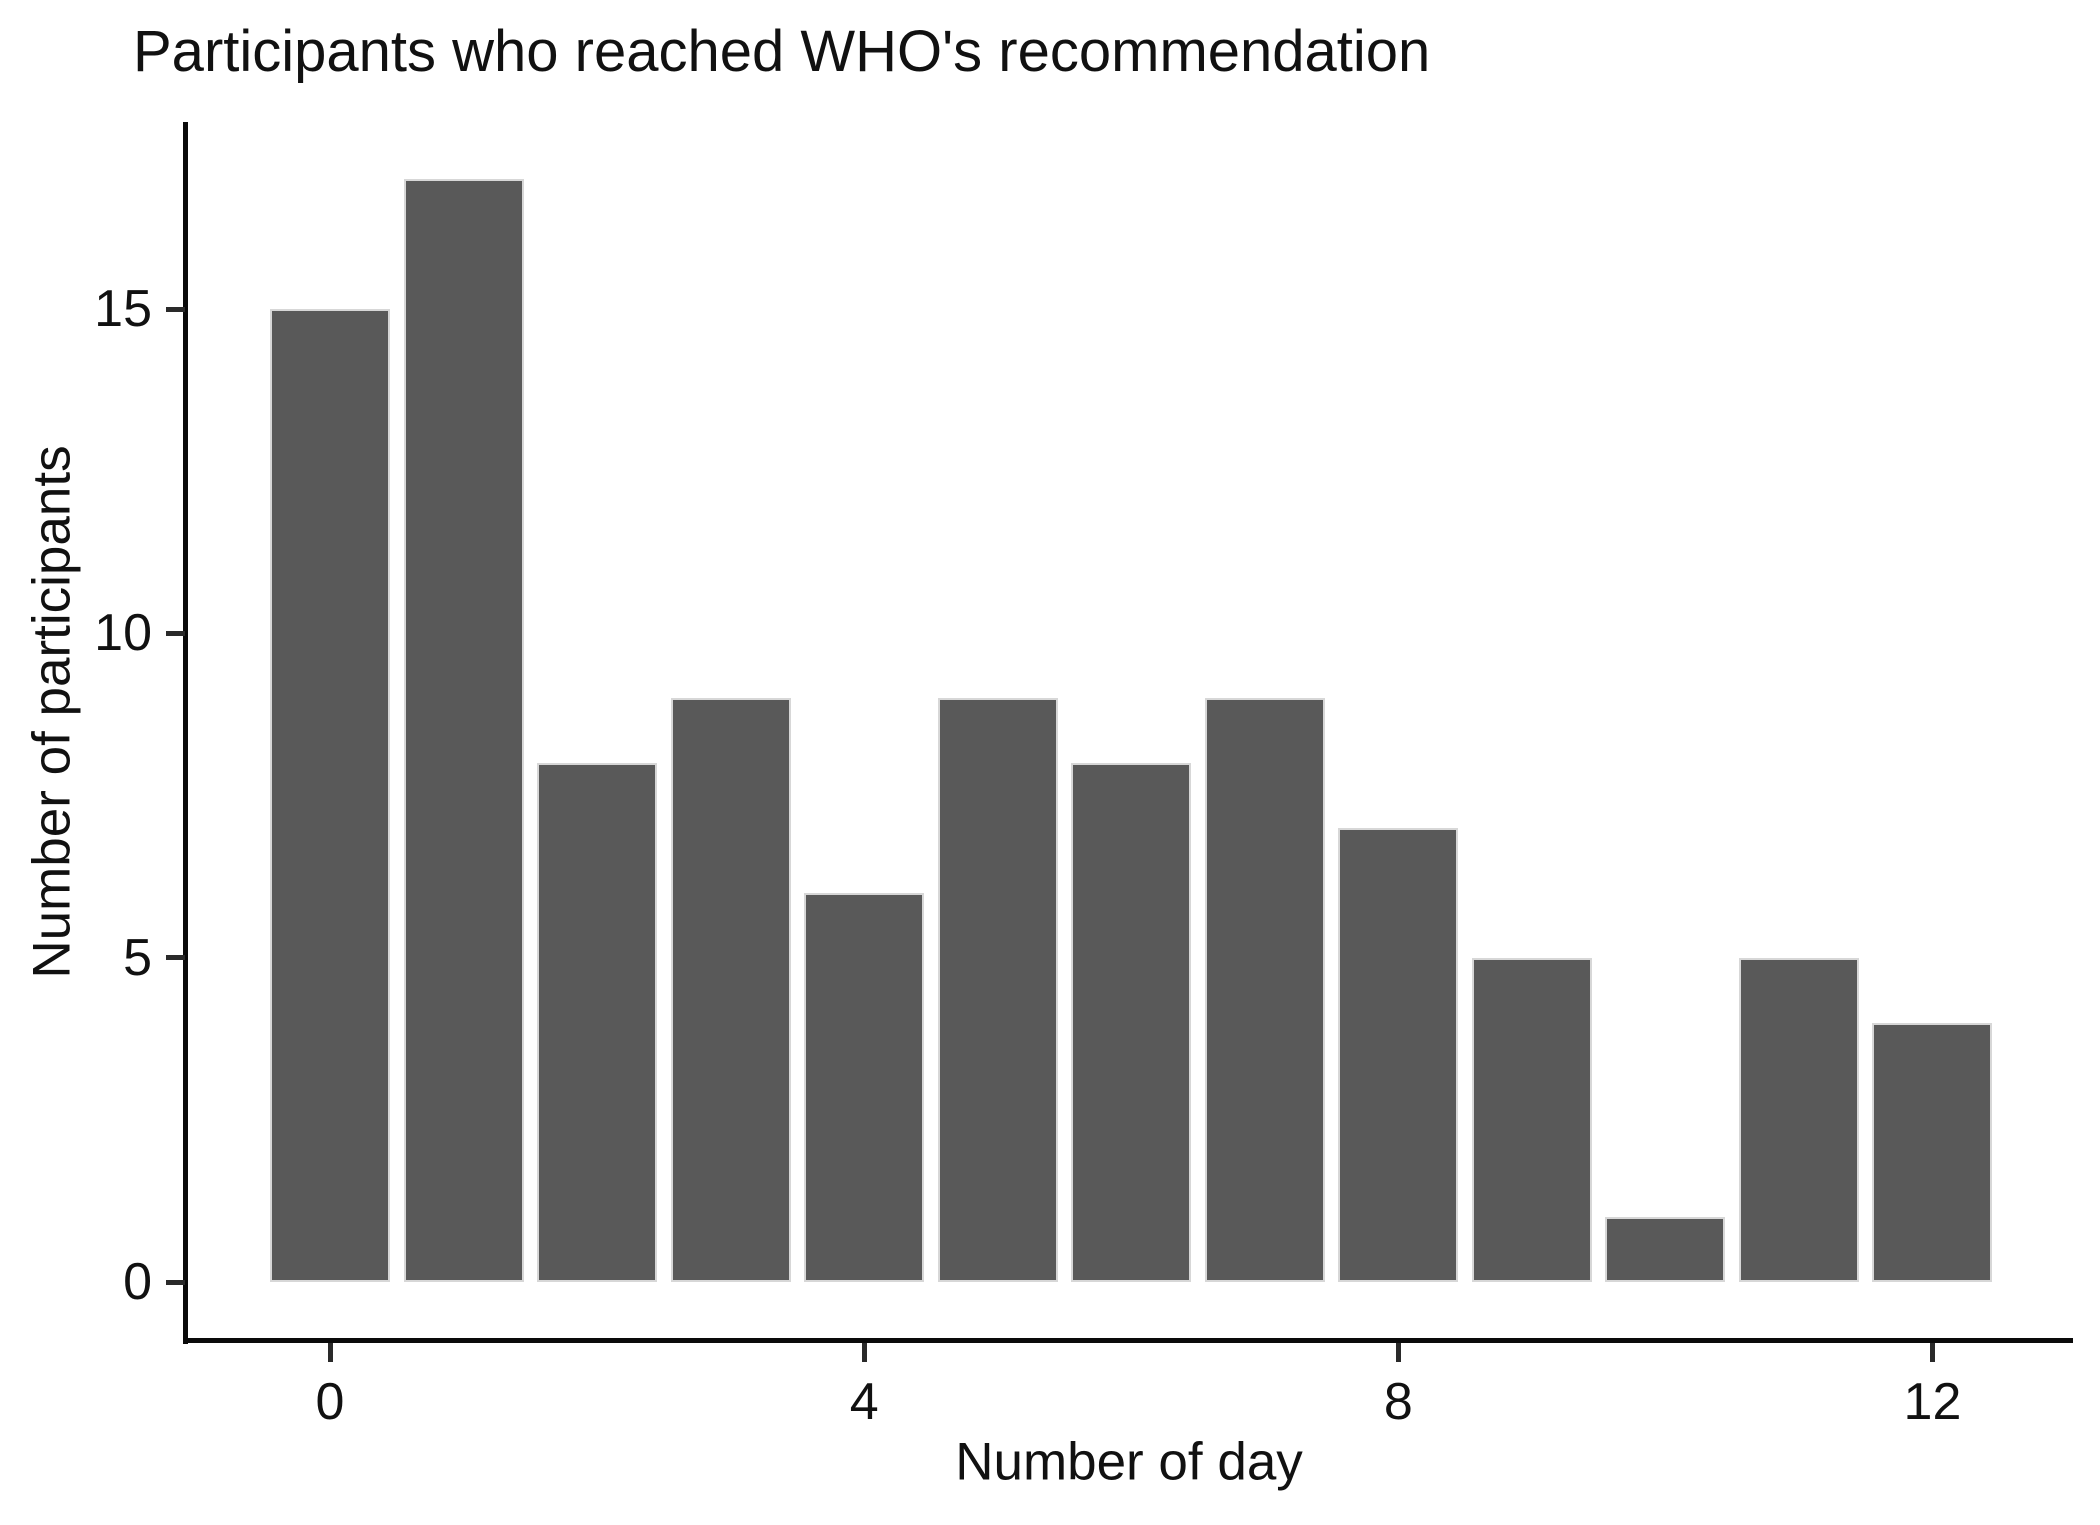 This screenshot has height=1525, width=2100. What do you see at coordinates (185, 733) in the screenshot?
I see `y-axis-line` at bounding box center [185, 733].